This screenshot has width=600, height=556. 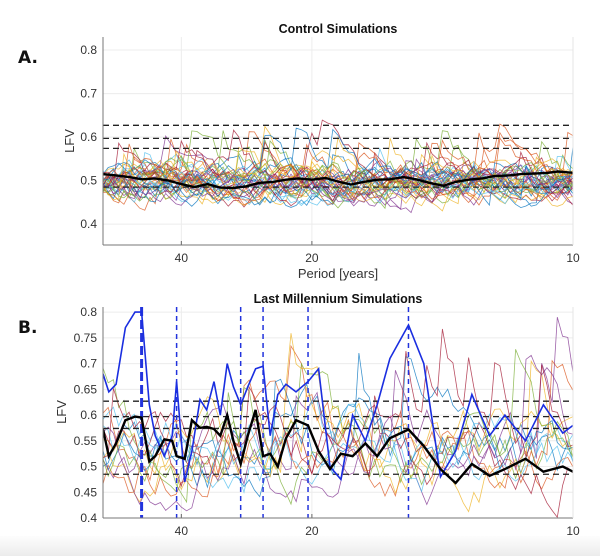 I want to click on panel-a-title: Control Simulations, so click(x=338, y=29).